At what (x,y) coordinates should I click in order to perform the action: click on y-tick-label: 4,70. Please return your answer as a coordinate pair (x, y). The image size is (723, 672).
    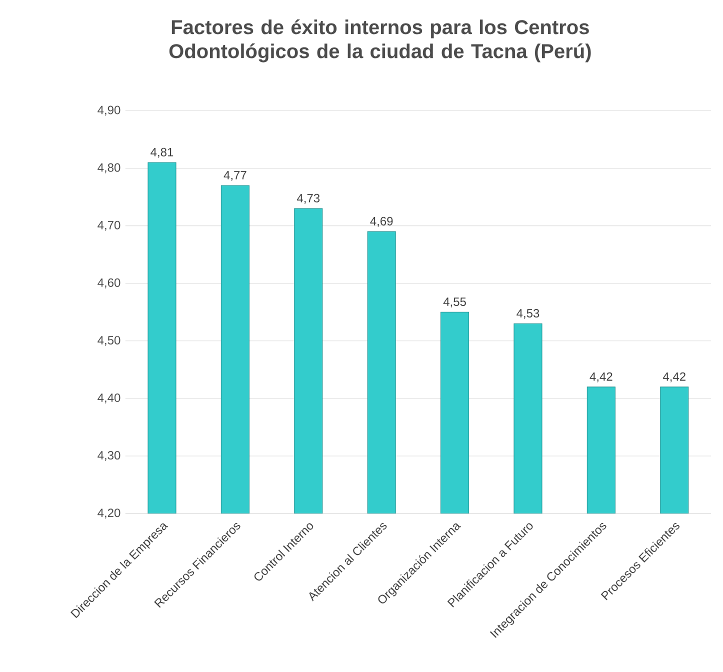
    Looking at the image, I should click on (109, 225).